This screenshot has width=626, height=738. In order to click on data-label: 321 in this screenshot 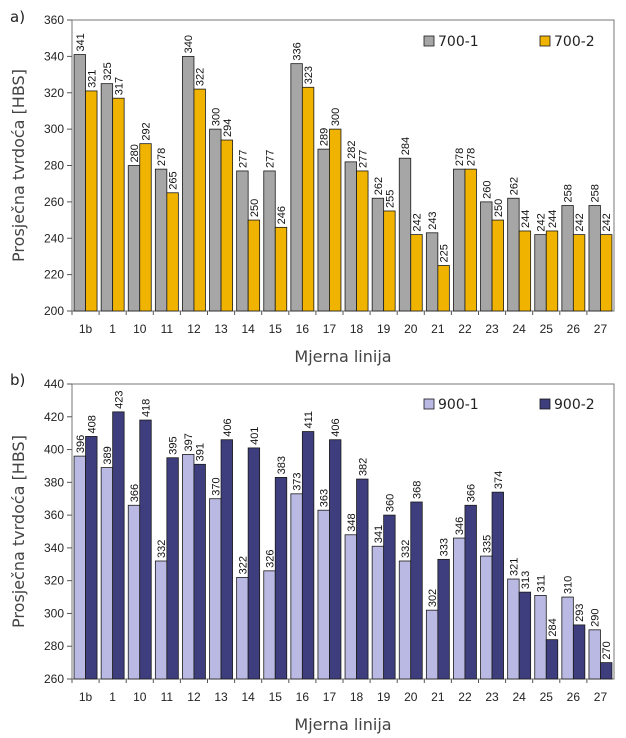, I will do `click(92, 79)`.